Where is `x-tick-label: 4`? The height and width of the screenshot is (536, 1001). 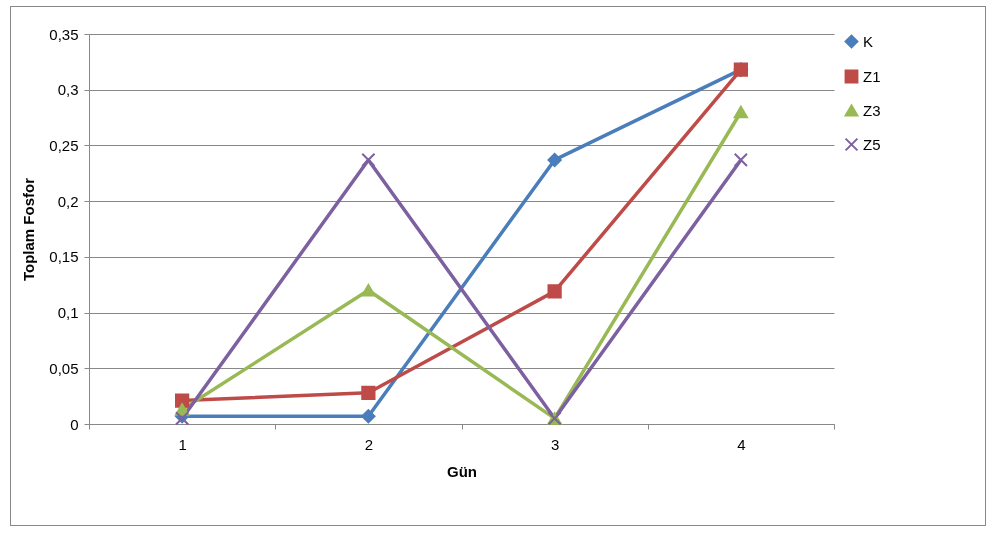
x-tick-label: 4 is located at coordinates (741, 444).